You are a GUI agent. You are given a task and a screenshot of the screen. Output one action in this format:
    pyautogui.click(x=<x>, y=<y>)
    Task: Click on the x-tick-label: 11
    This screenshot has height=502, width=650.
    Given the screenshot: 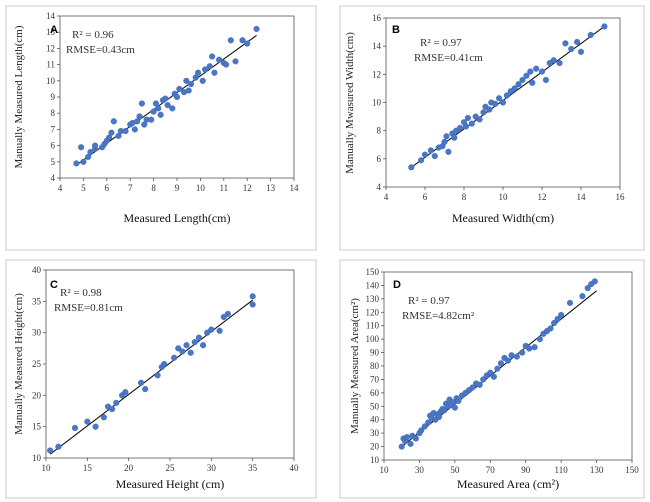 What is the action you would take?
    pyautogui.click(x=223, y=188)
    